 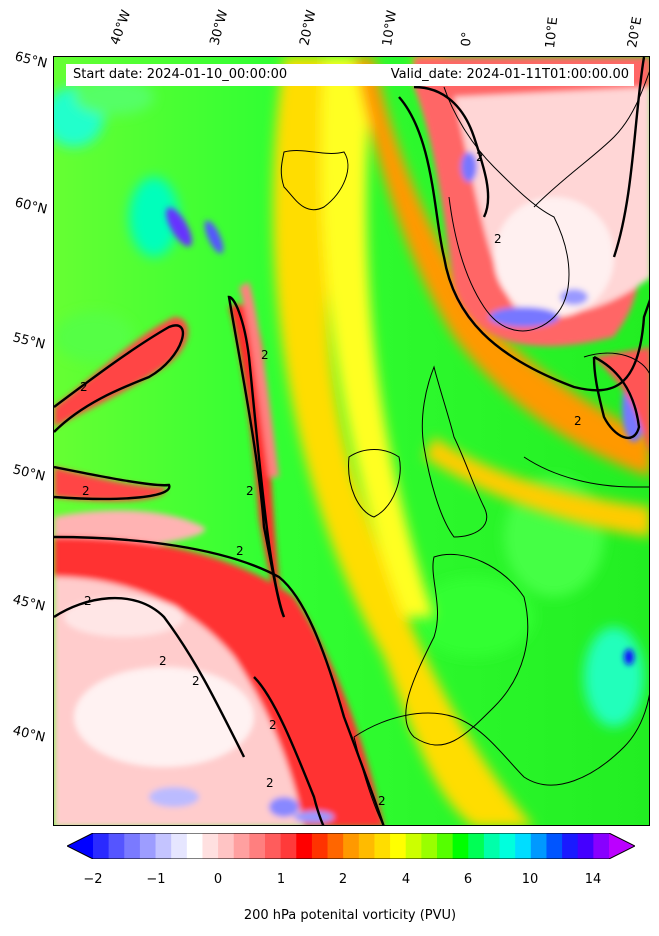 I want to click on lat-label: 60°N, so click(x=31, y=206).